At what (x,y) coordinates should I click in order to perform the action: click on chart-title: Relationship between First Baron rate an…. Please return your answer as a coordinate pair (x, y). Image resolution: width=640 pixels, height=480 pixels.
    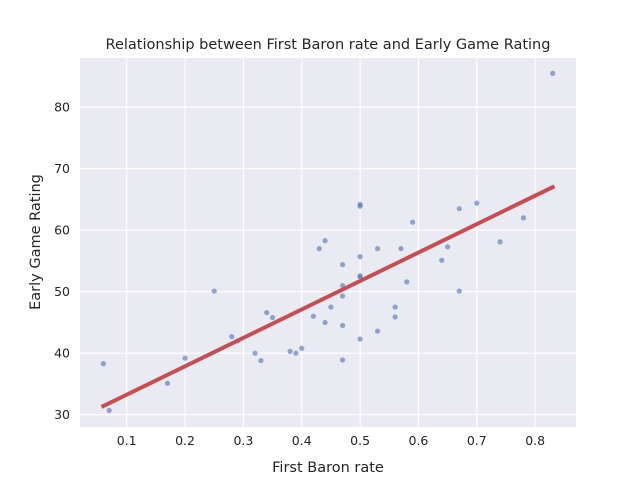
    Looking at the image, I should click on (328, 45).